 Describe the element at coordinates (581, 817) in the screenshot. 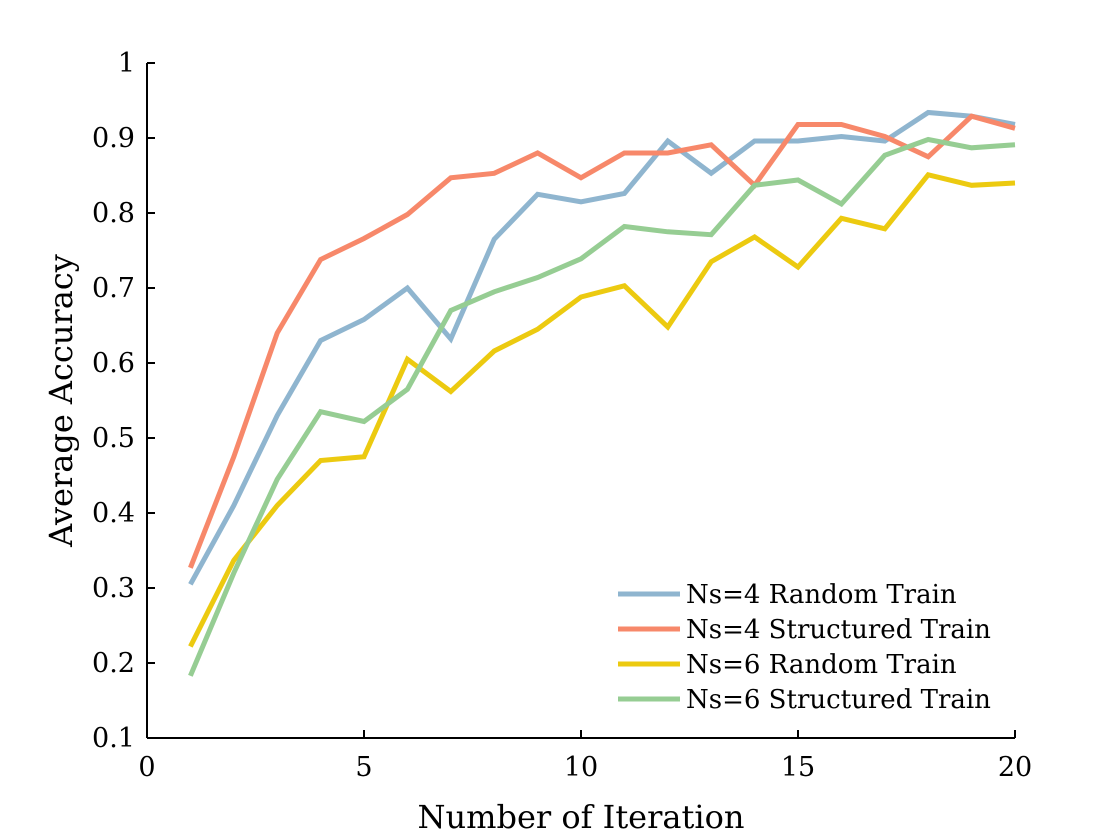

I see `x-axis-title: Number of Iteration` at that location.